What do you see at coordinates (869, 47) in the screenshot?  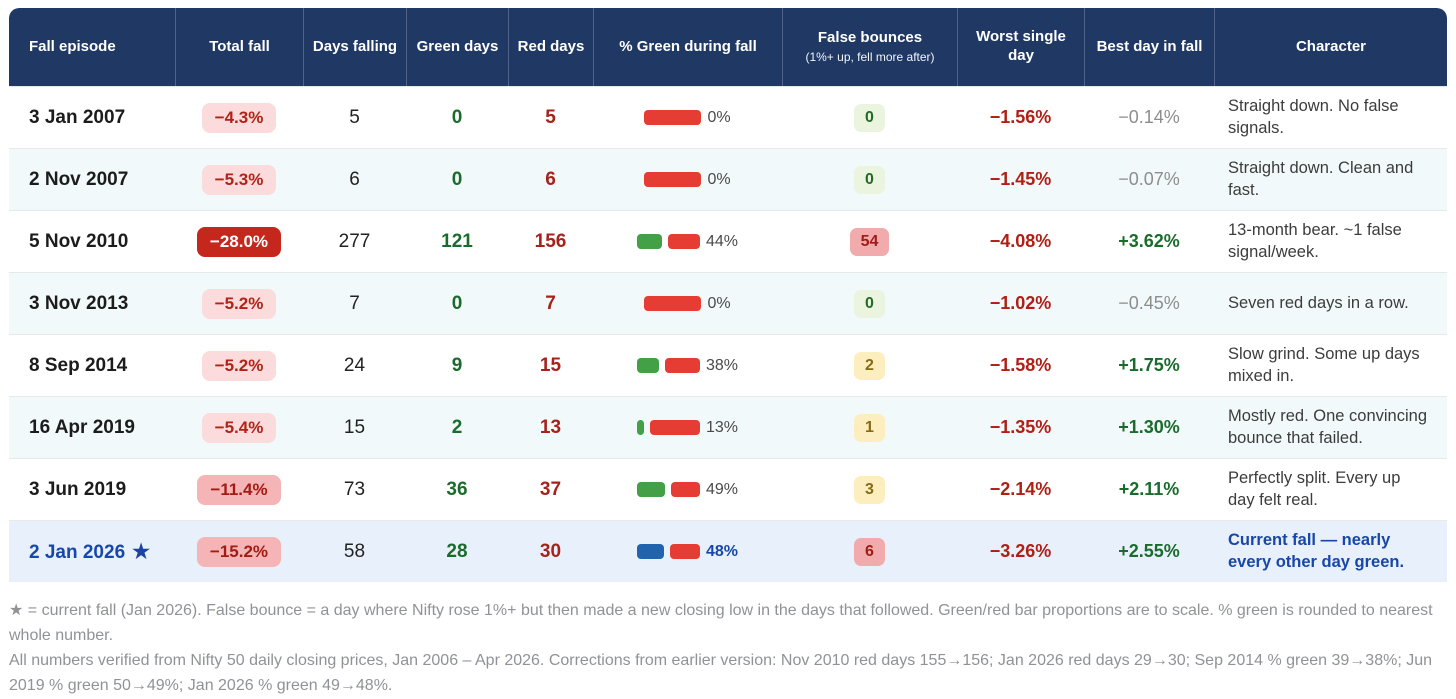 I see `column-header-false-bounces: False bounces (1%+ up, fell more after)` at bounding box center [869, 47].